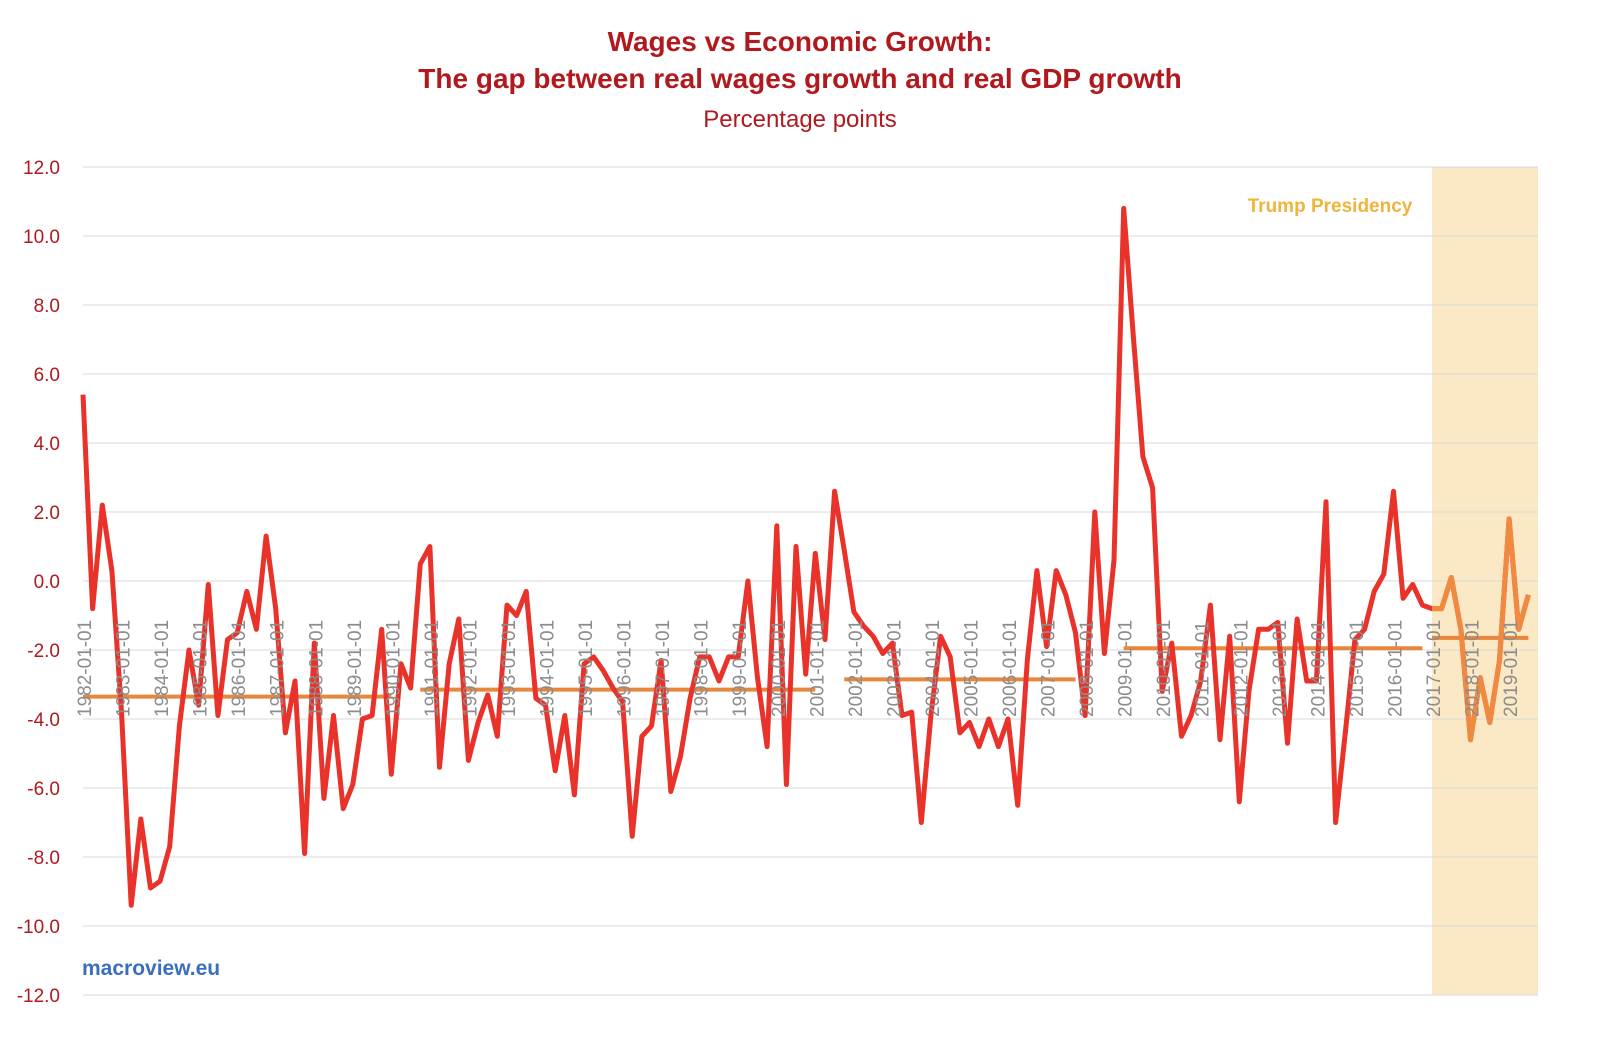 This screenshot has height=1038, width=1600. What do you see at coordinates (1241, 668) in the screenshot?
I see `x-tick-label: 2012-01-01` at bounding box center [1241, 668].